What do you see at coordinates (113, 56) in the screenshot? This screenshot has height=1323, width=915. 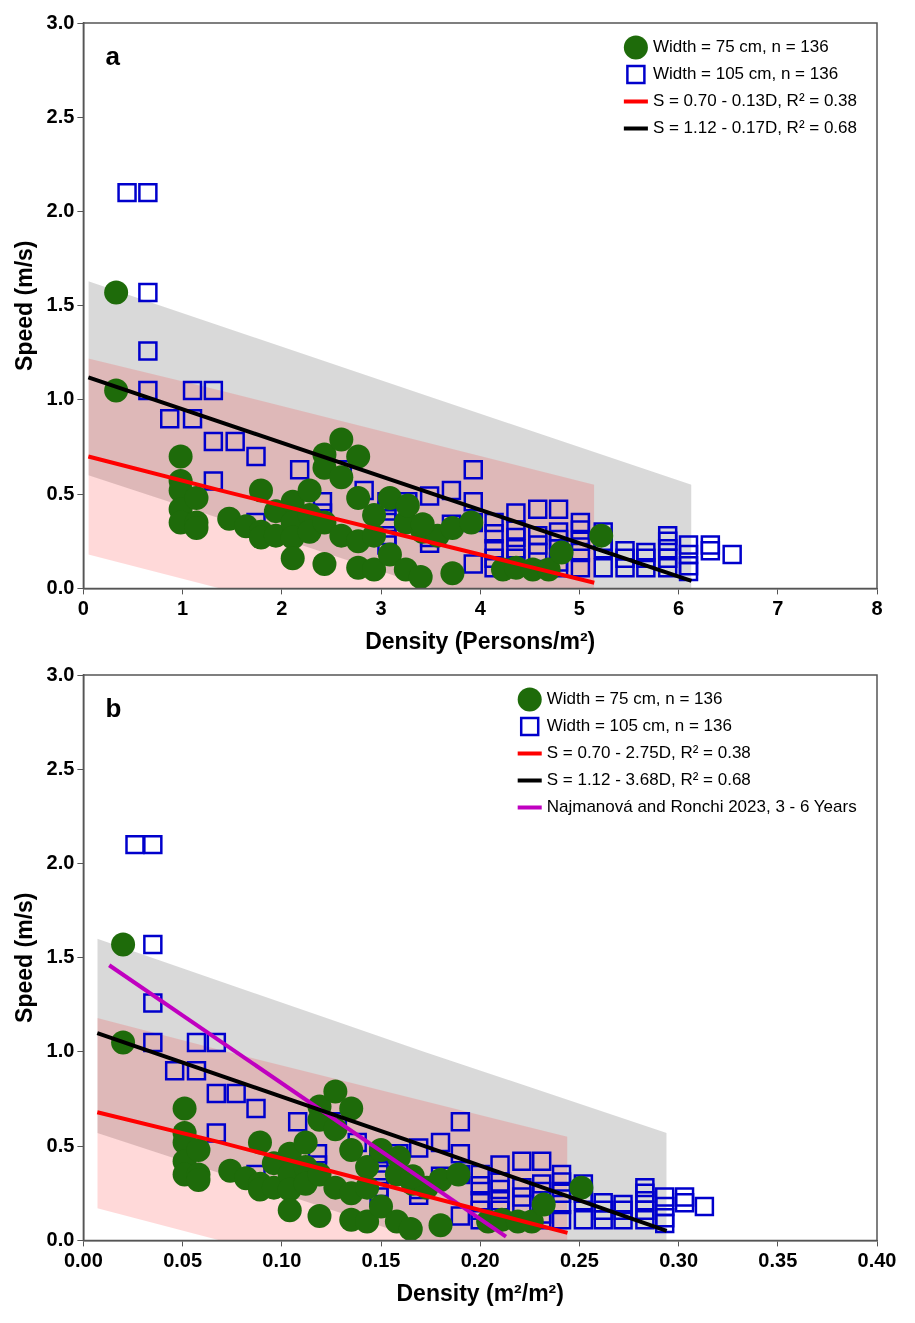 I see `annotation: a` at bounding box center [113, 56].